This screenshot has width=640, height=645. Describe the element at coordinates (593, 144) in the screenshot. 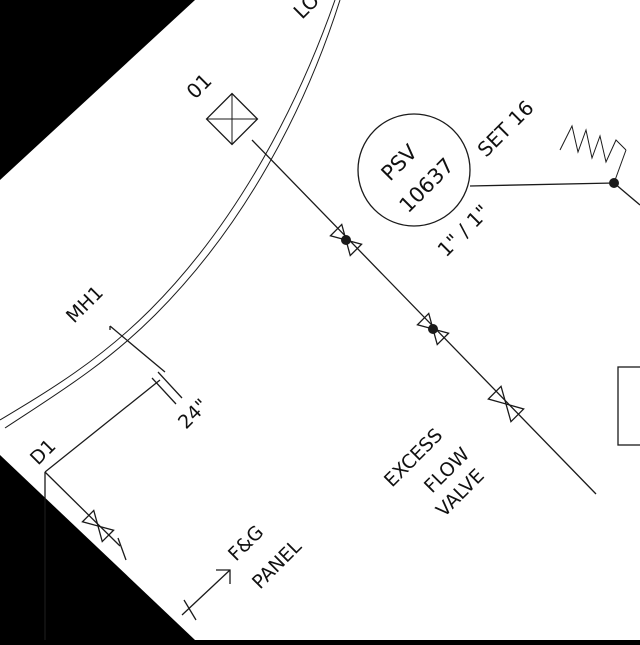

I see `spring-symbol` at that location.